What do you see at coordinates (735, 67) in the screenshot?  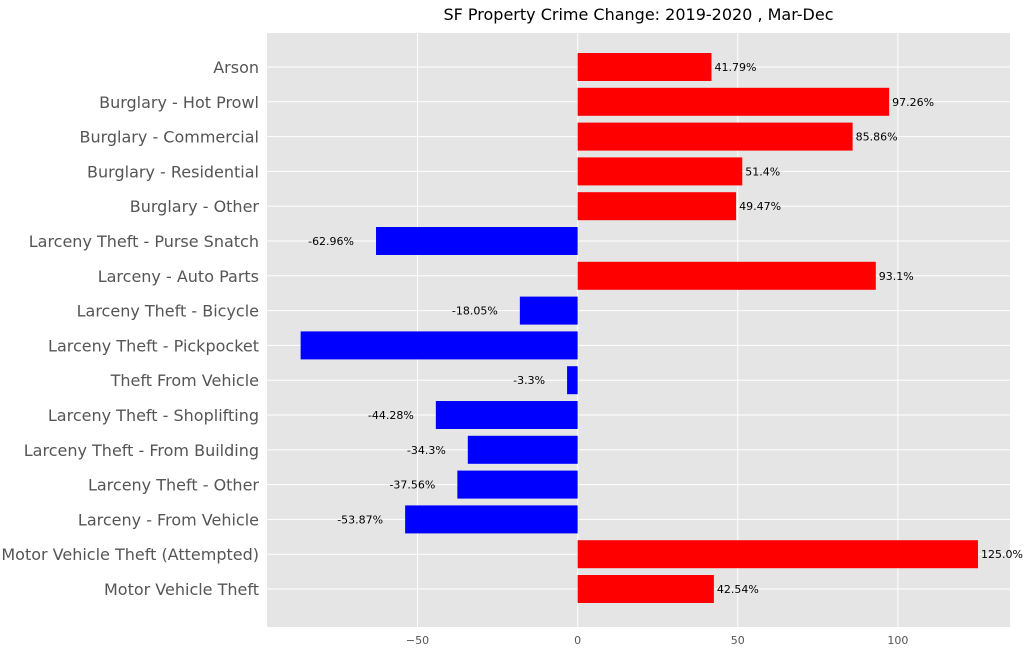 I see `value-label: 41.79%` at bounding box center [735, 67].